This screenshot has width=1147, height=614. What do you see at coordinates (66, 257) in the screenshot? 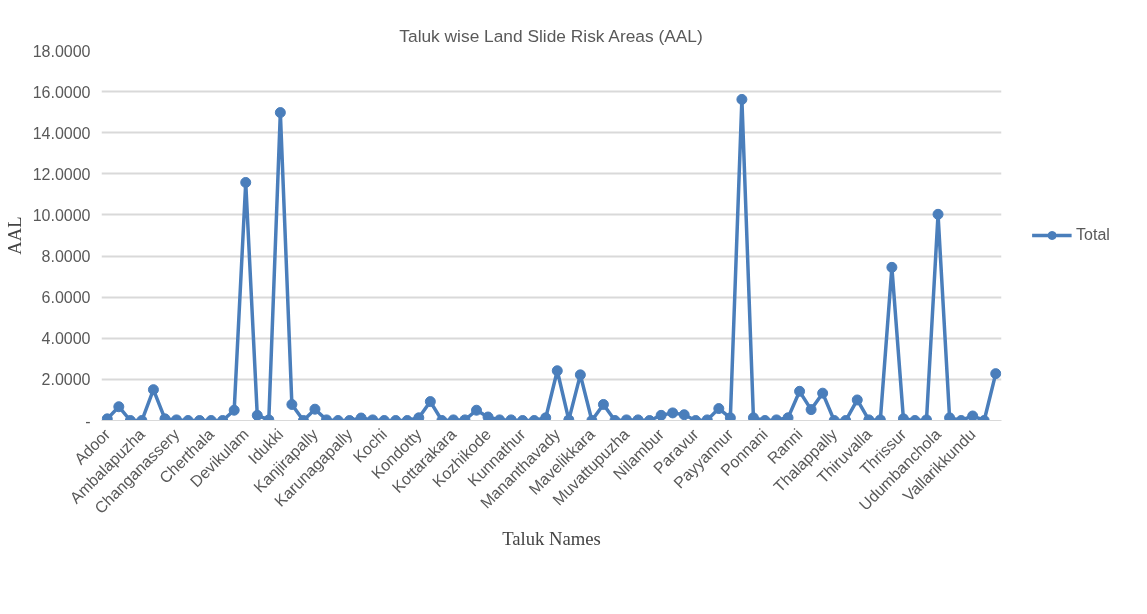
I see `y-tick-label: 8.0000` at bounding box center [66, 257].